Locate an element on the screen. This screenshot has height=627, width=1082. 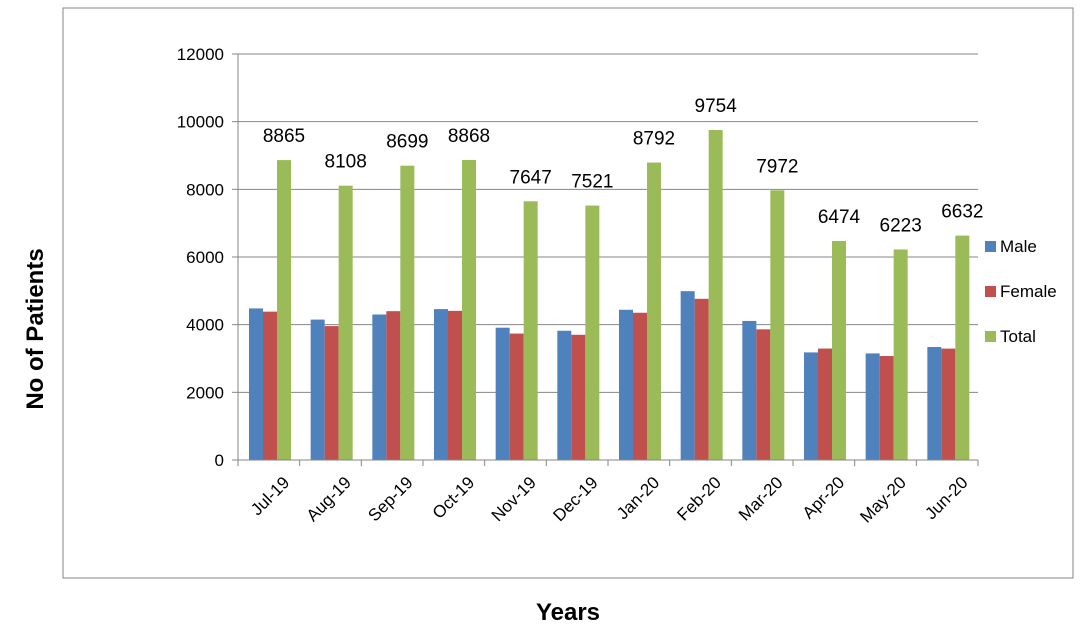
legend-label-male: Male is located at coordinates (1018, 246).